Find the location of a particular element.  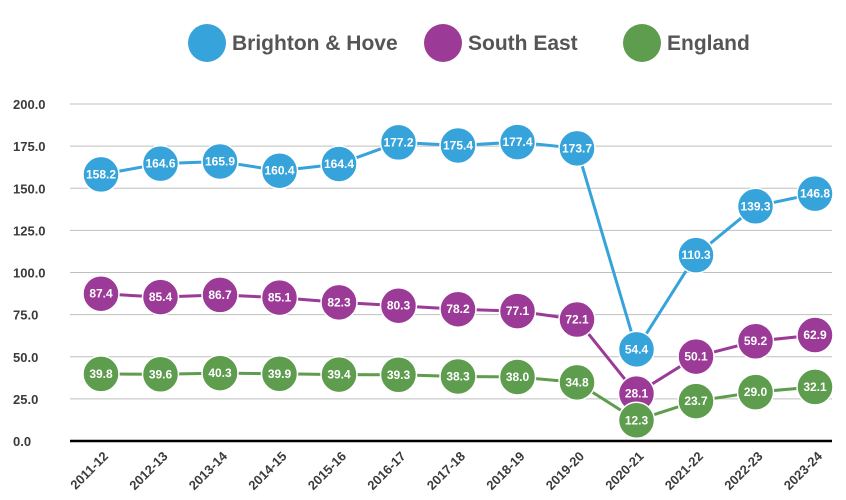

data-point: 80.3 is located at coordinates (398, 305).